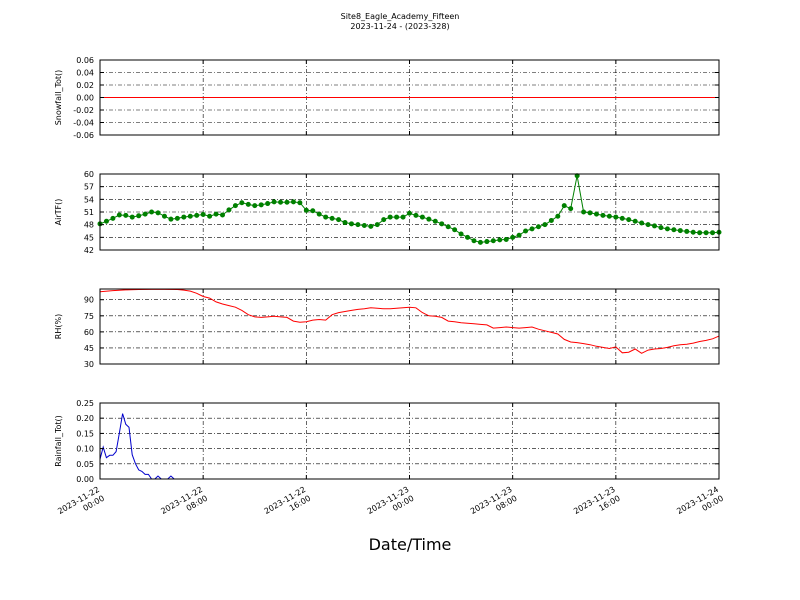 This screenshot has width=800, height=600. Describe the element at coordinates (410, 544) in the screenshot. I see `x-axis-label: Date/Time` at that location.